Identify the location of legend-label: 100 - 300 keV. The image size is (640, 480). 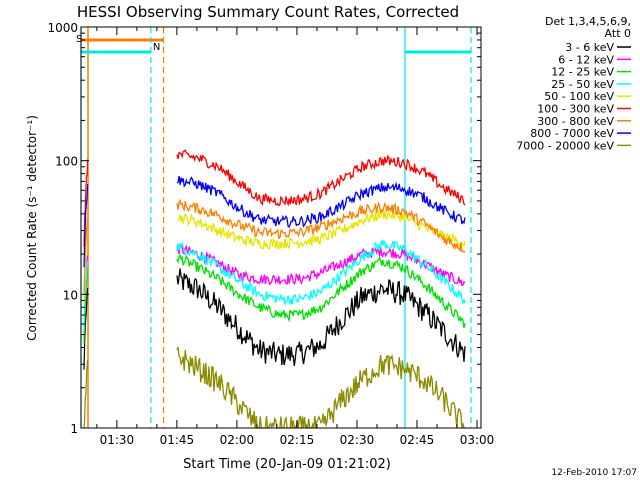
(575, 109).